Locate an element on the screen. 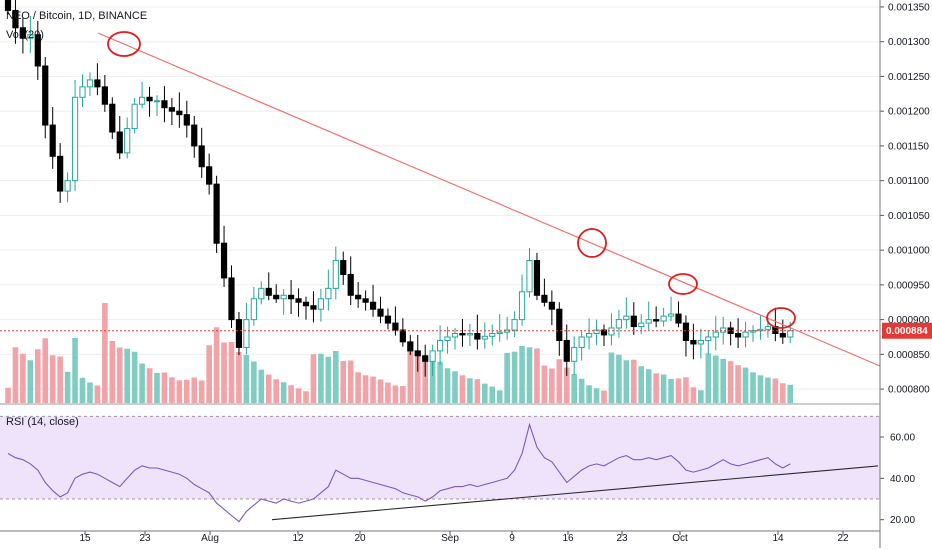 The height and width of the screenshot is (550, 932). rsi-legend: RSI (14, close) is located at coordinates (42, 422).